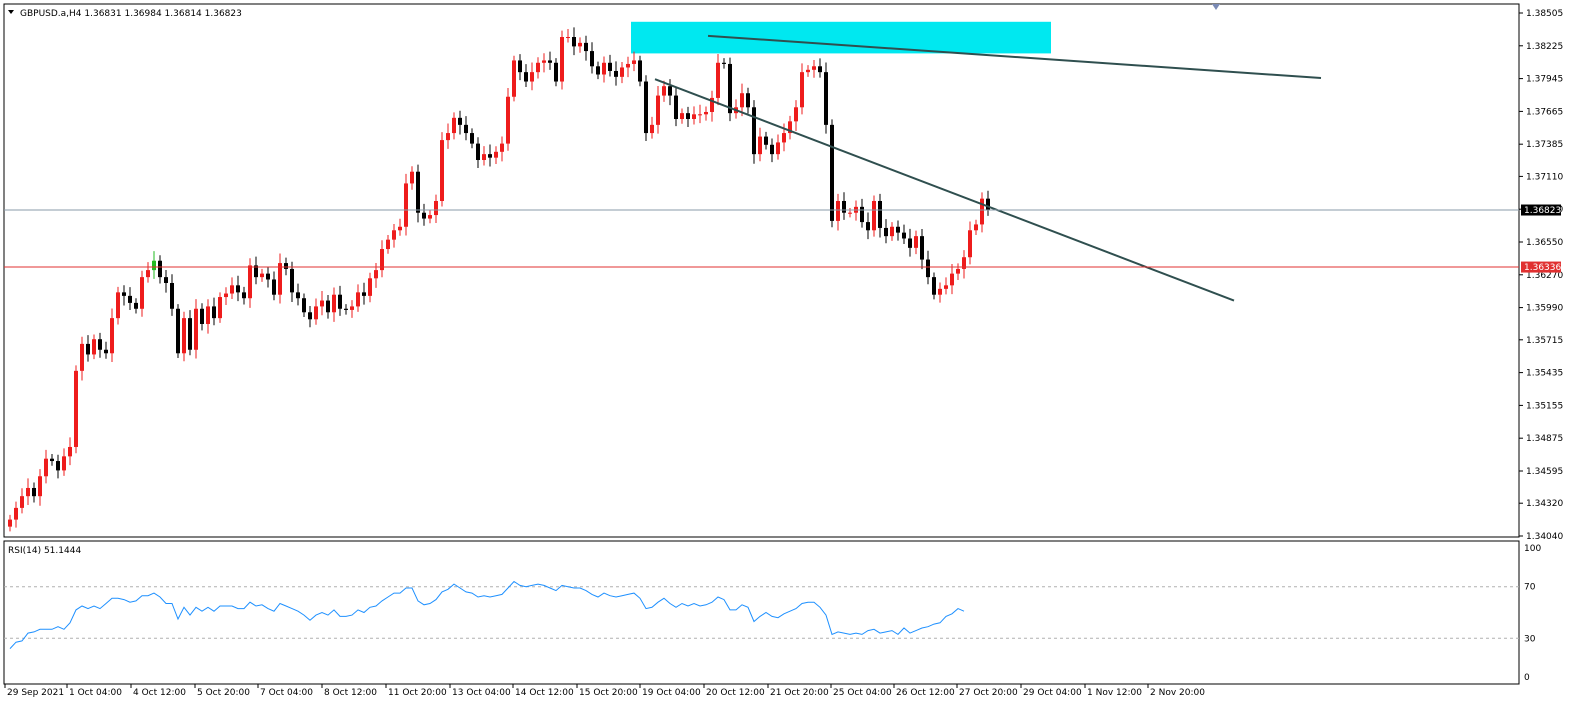 This screenshot has width=1585, height=708. I want to click on price-tick-label: 1.37665, so click(1544, 112).